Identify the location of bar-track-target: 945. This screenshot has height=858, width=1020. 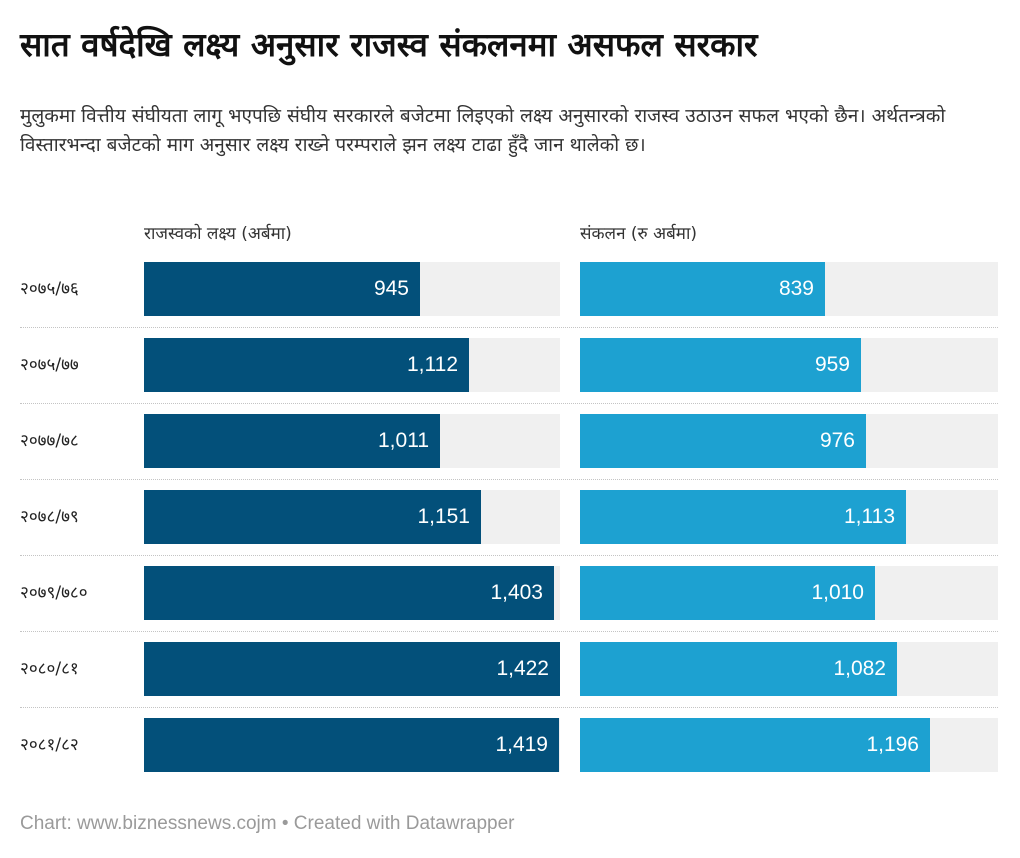
(352, 289).